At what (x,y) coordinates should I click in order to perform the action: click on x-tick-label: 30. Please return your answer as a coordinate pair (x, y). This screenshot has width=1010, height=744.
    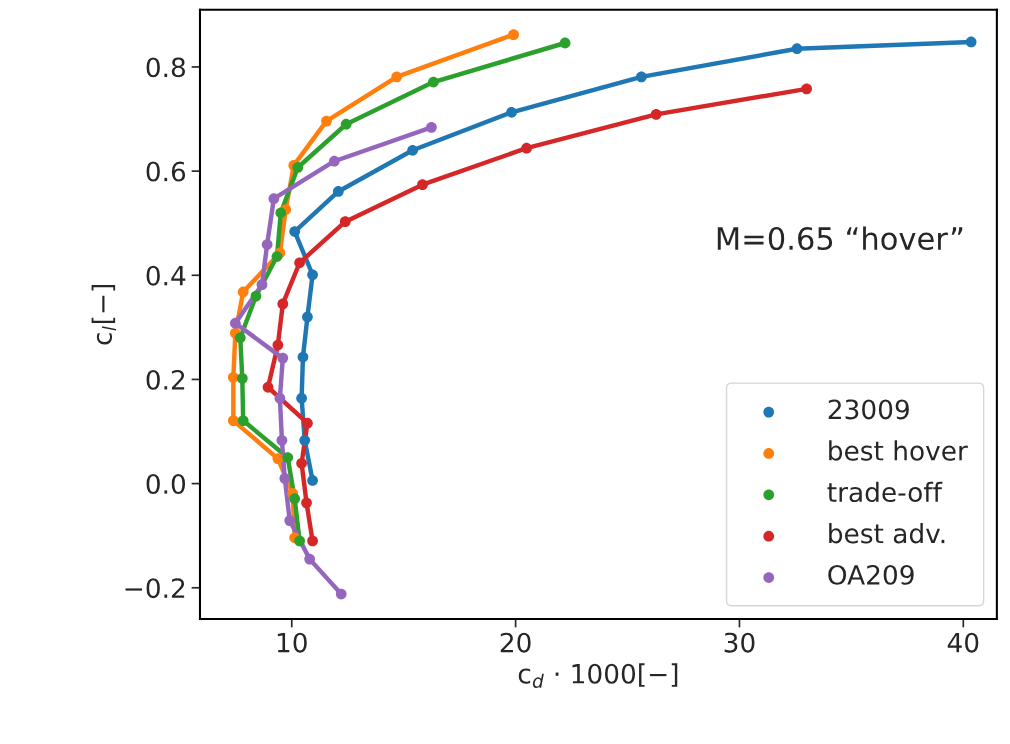
    Looking at the image, I should click on (739, 642).